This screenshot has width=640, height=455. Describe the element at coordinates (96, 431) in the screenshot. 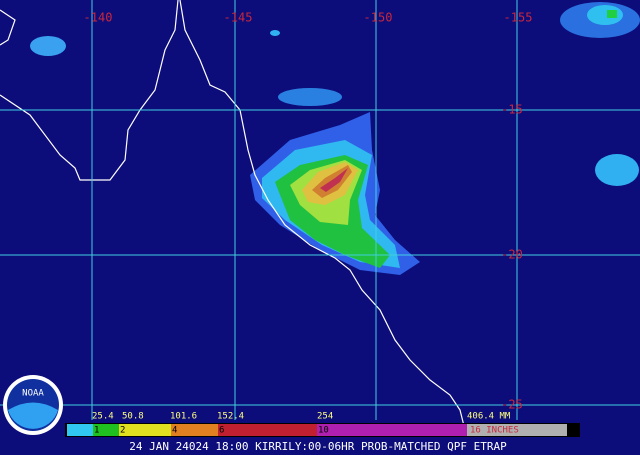

I see `legend-inch-label: 1` at that location.